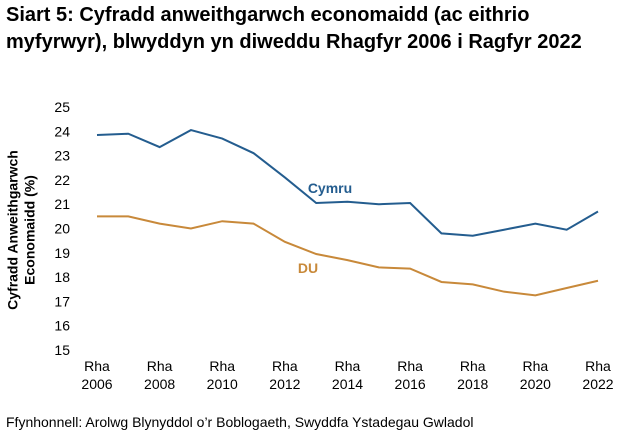  I want to click on y-tick-label: 18, so click(62, 277).